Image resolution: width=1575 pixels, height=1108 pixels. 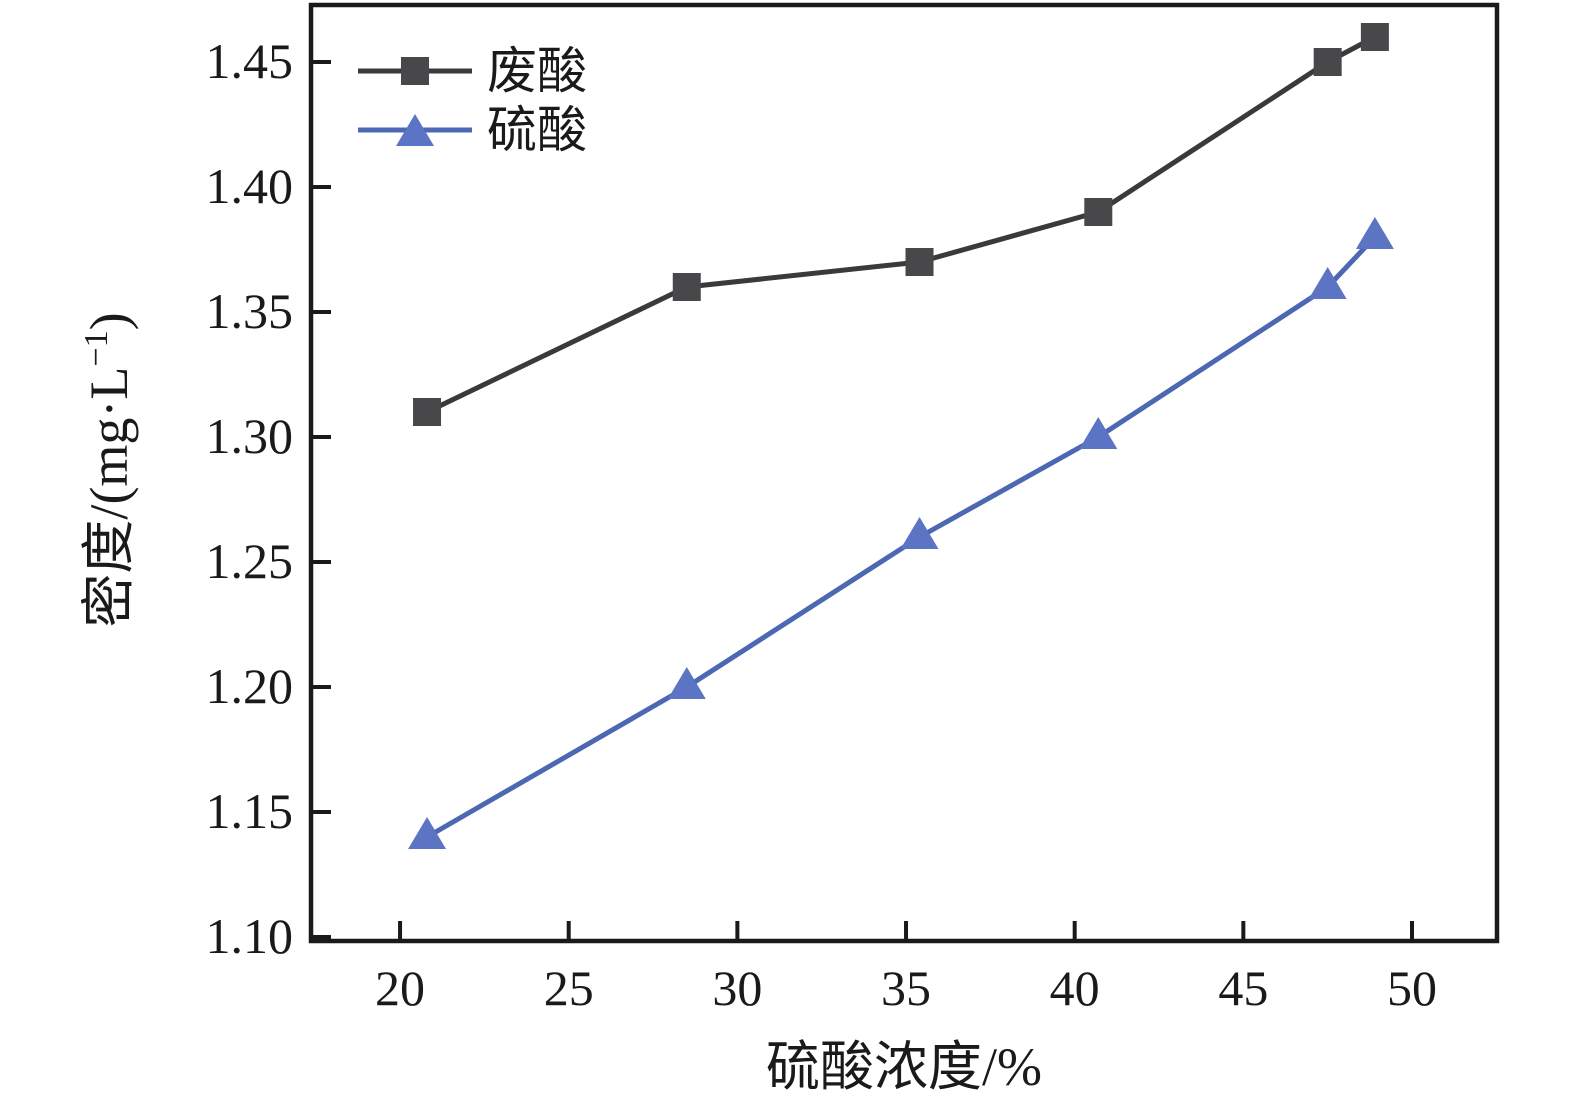 What do you see at coordinates (250, 936) in the screenshot?
I see `y-tick-label: 1.10` at bounding box center [250, 936].